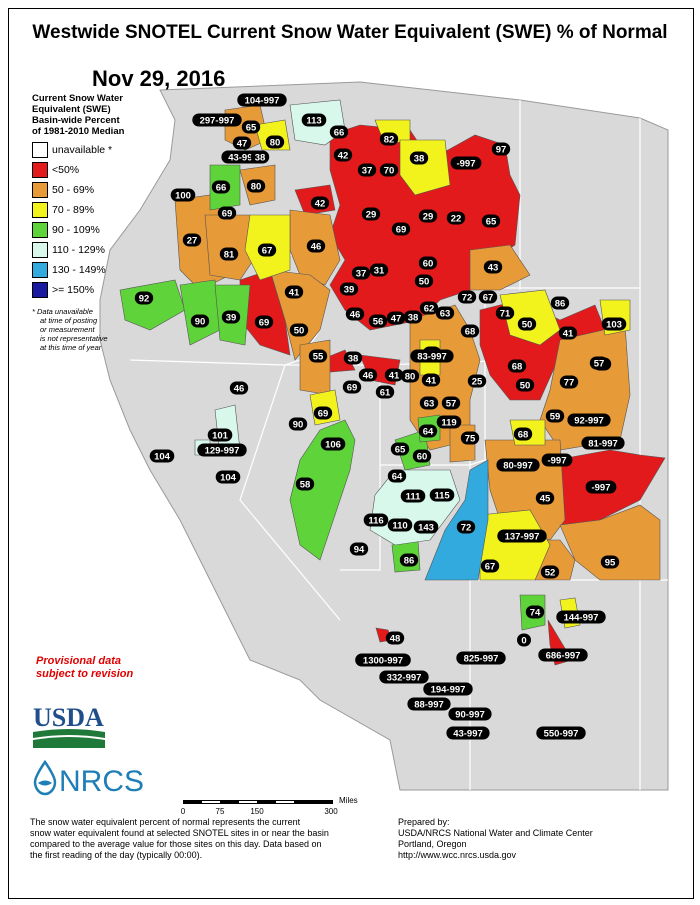 This screenshot has width=700, height=905. I want to click on basin-label-text: 101, so click(220, 435).